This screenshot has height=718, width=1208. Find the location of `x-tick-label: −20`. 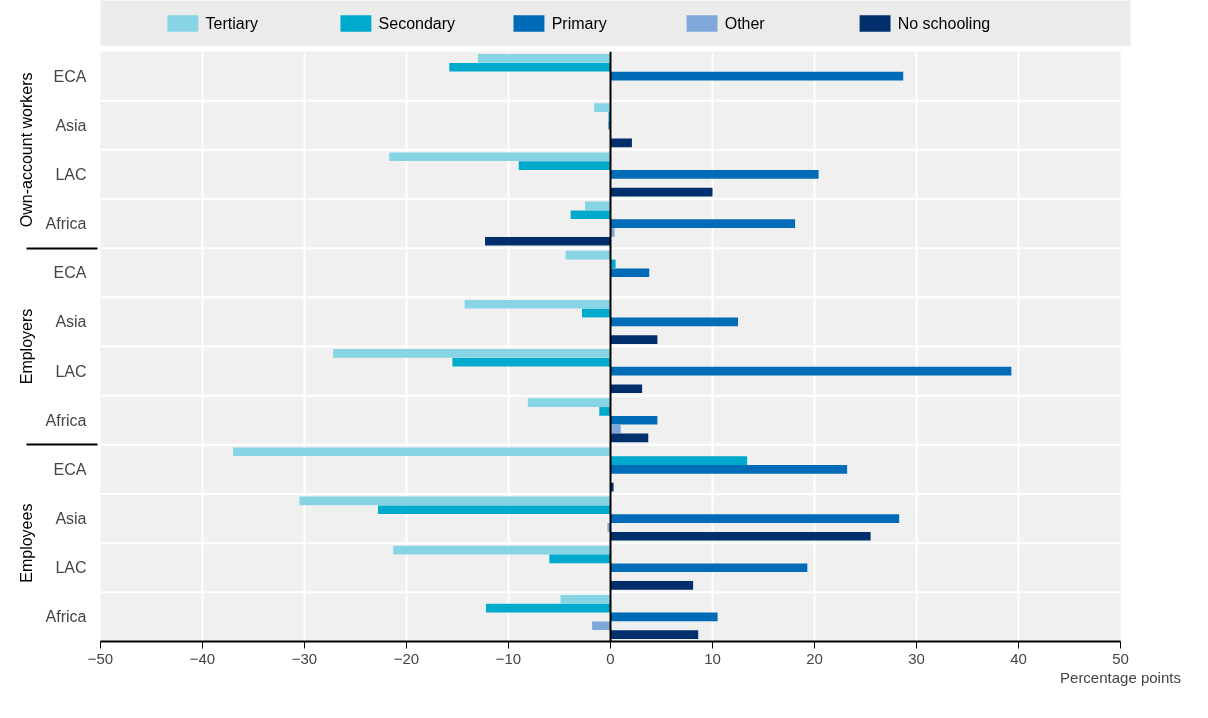

x-tick-label: −20 is located at coordinates (406, 658).